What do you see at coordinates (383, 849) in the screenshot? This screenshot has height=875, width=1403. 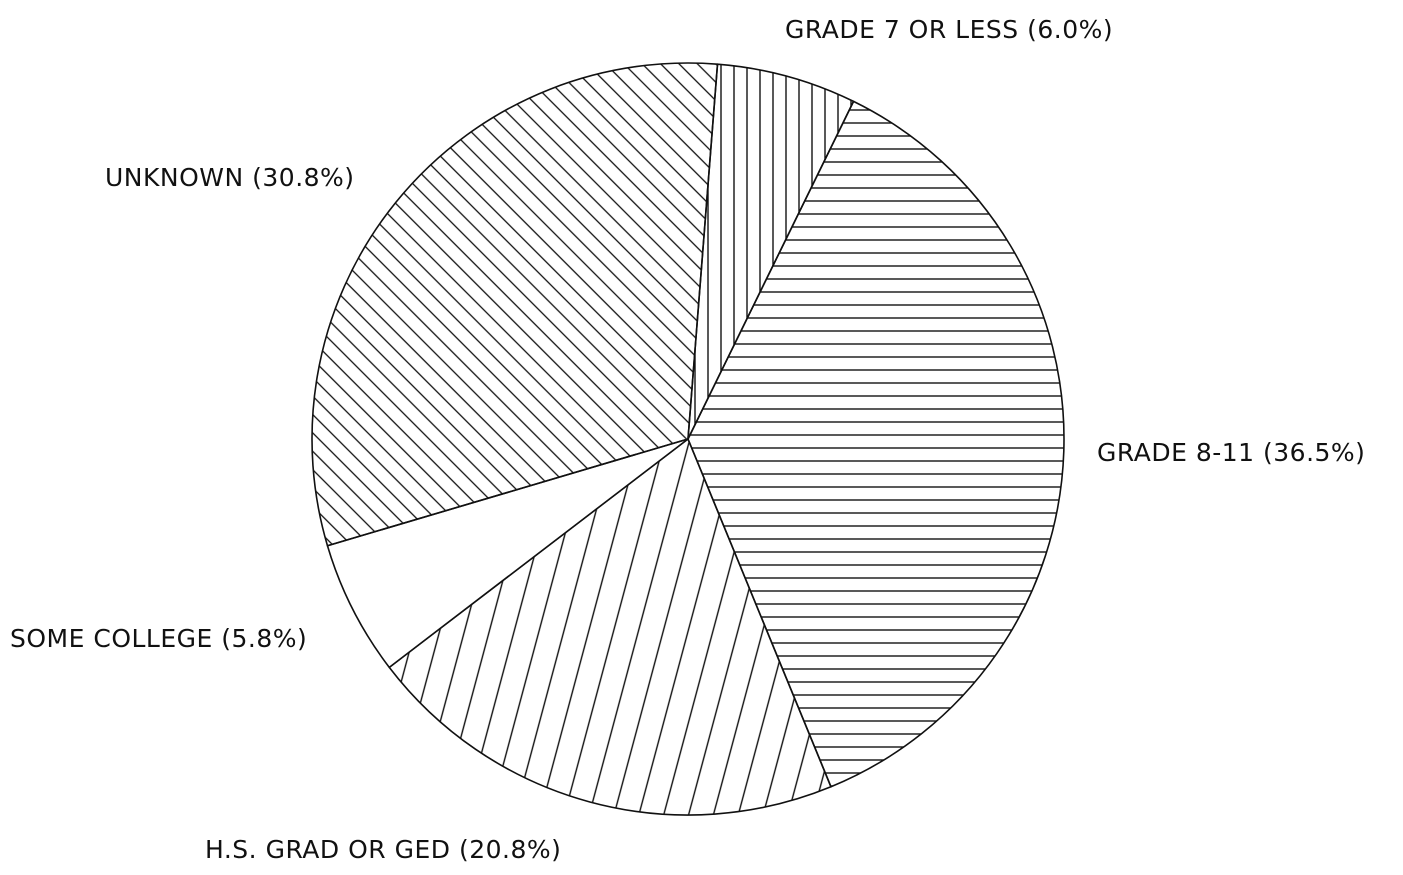 I see `slice-label-hs-grad-or-ged: H.S. GRAD OR GED (20.8%)` at bounding box center [383, 849].